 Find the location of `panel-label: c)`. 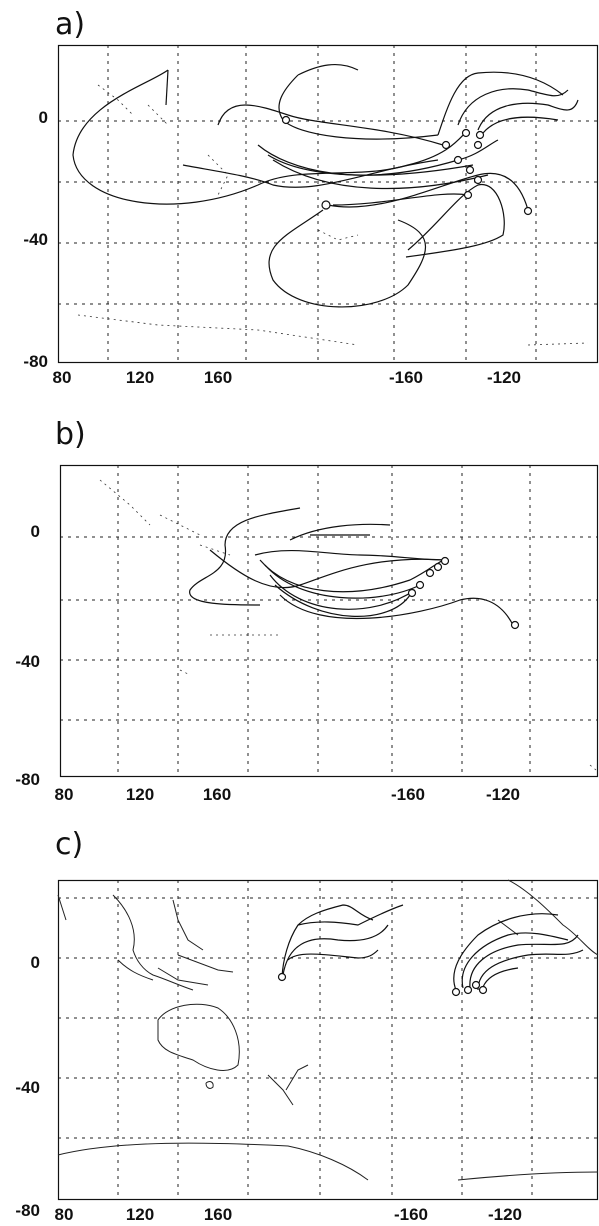

panel-label: c) is located at coordinates (69, 844).